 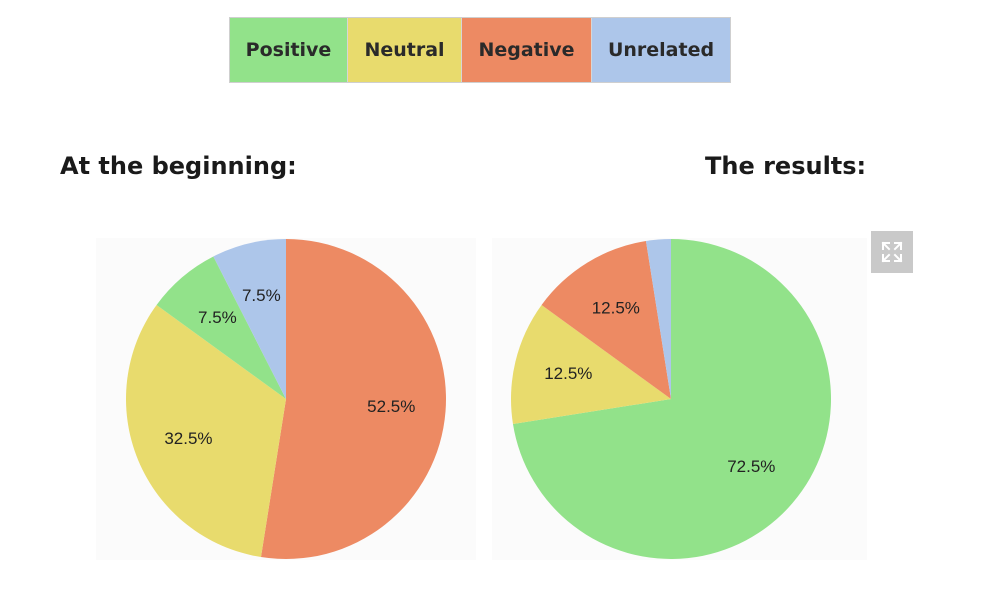 What do you see at coordinates (661, 50) in the screenshot?
I see `legend-item-unrelated: Unrelated` at bounding box center [661, 50].